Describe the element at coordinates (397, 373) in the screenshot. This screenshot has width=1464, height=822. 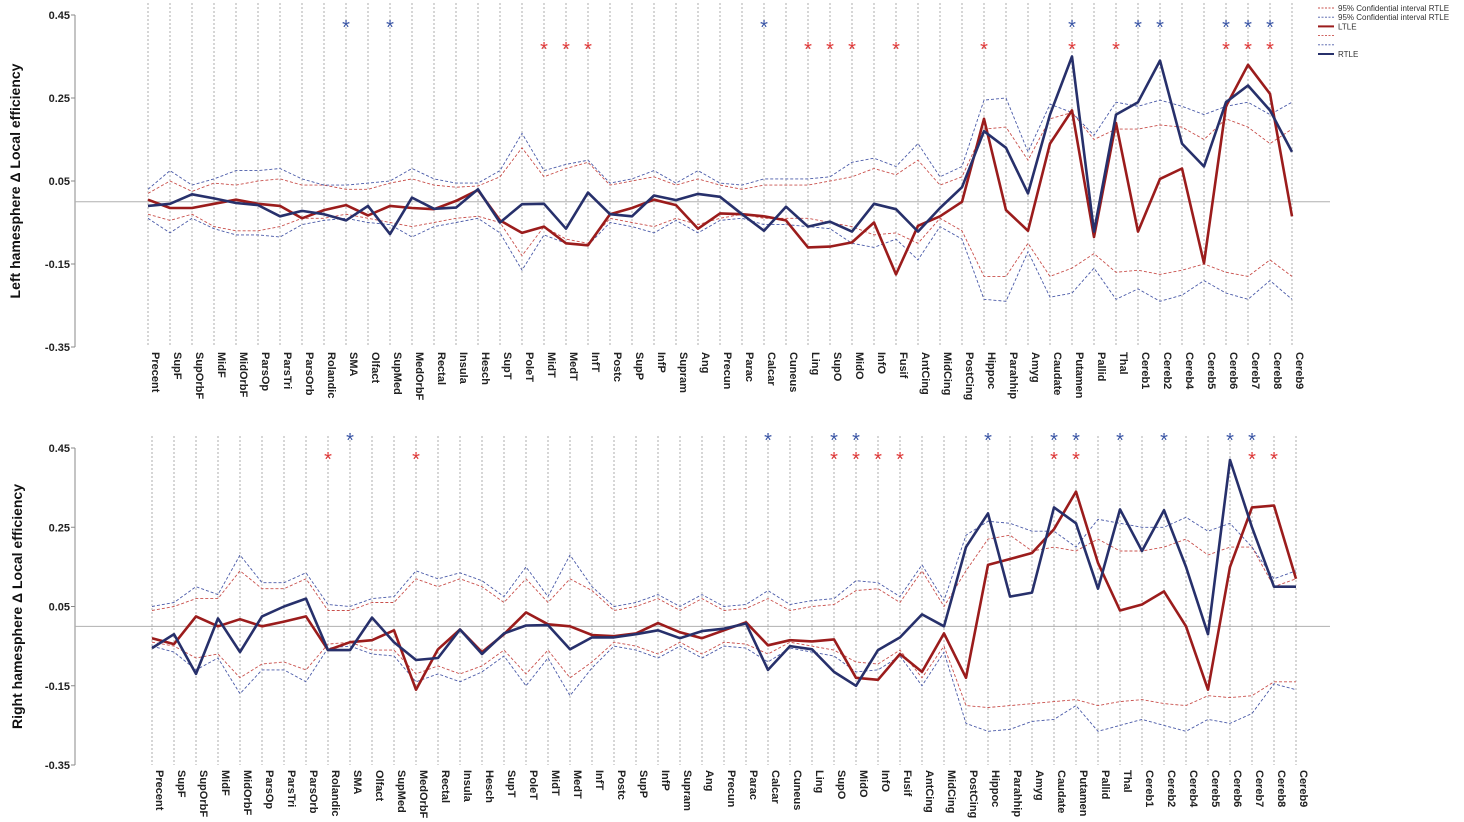
I see `x-tick-label: SupMed` at that location.